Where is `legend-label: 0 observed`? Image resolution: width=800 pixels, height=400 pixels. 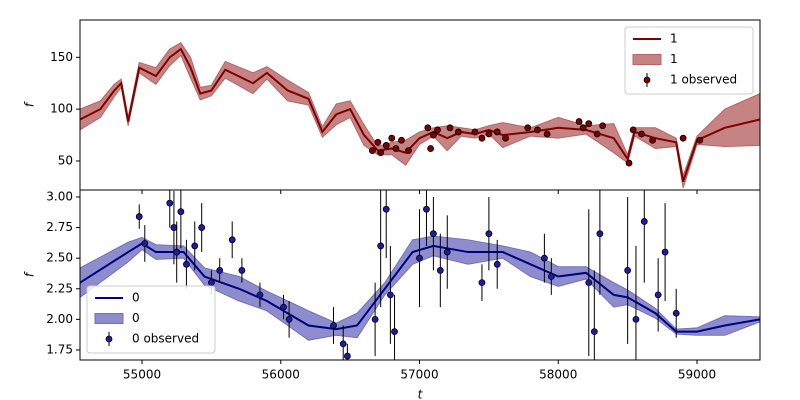
legend-label: 0 observed is located at coordinates (165, 339).